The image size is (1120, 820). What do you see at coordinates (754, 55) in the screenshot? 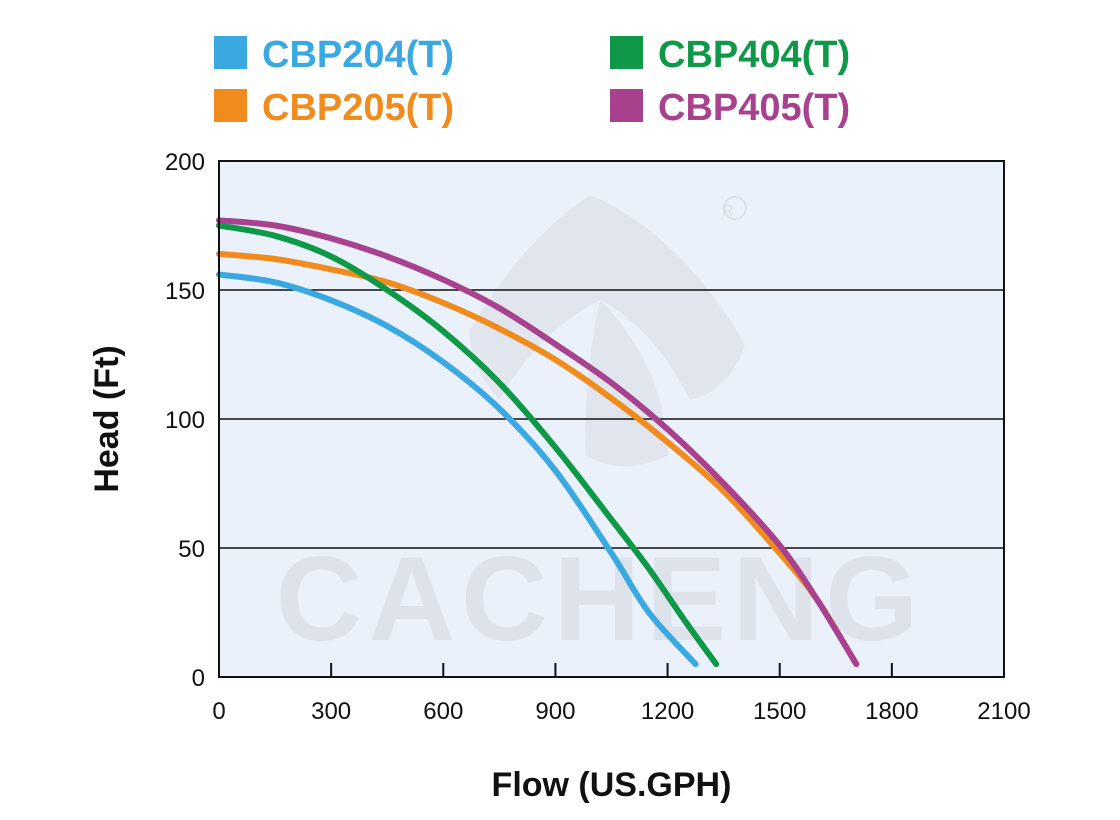
I see `legend-label-cbp404-t-: CBP404(T)` at bounding box center [754, 55].